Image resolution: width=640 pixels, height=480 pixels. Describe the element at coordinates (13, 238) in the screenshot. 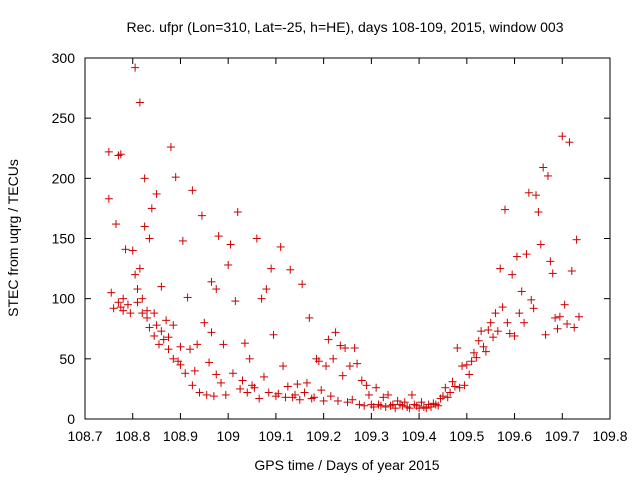

I see `y-axis-label: STEC from uqrg / TECUs` at that location.